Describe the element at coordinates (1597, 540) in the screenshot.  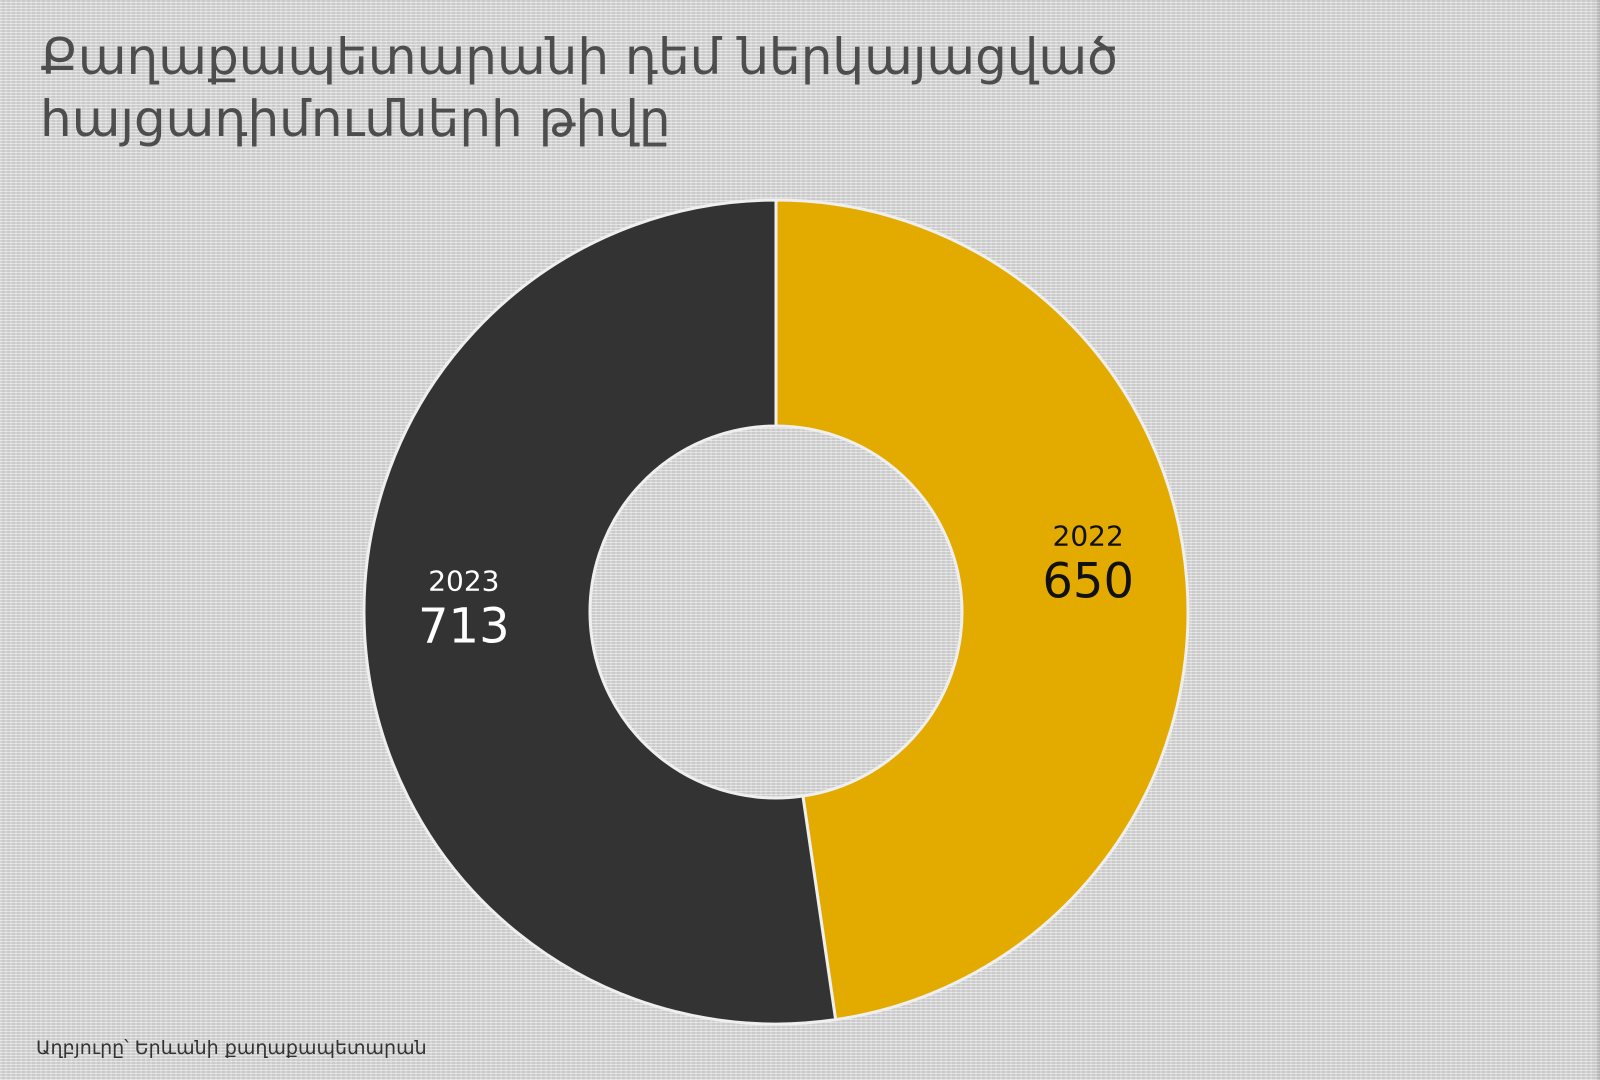
I see `frame-edge` at that location.